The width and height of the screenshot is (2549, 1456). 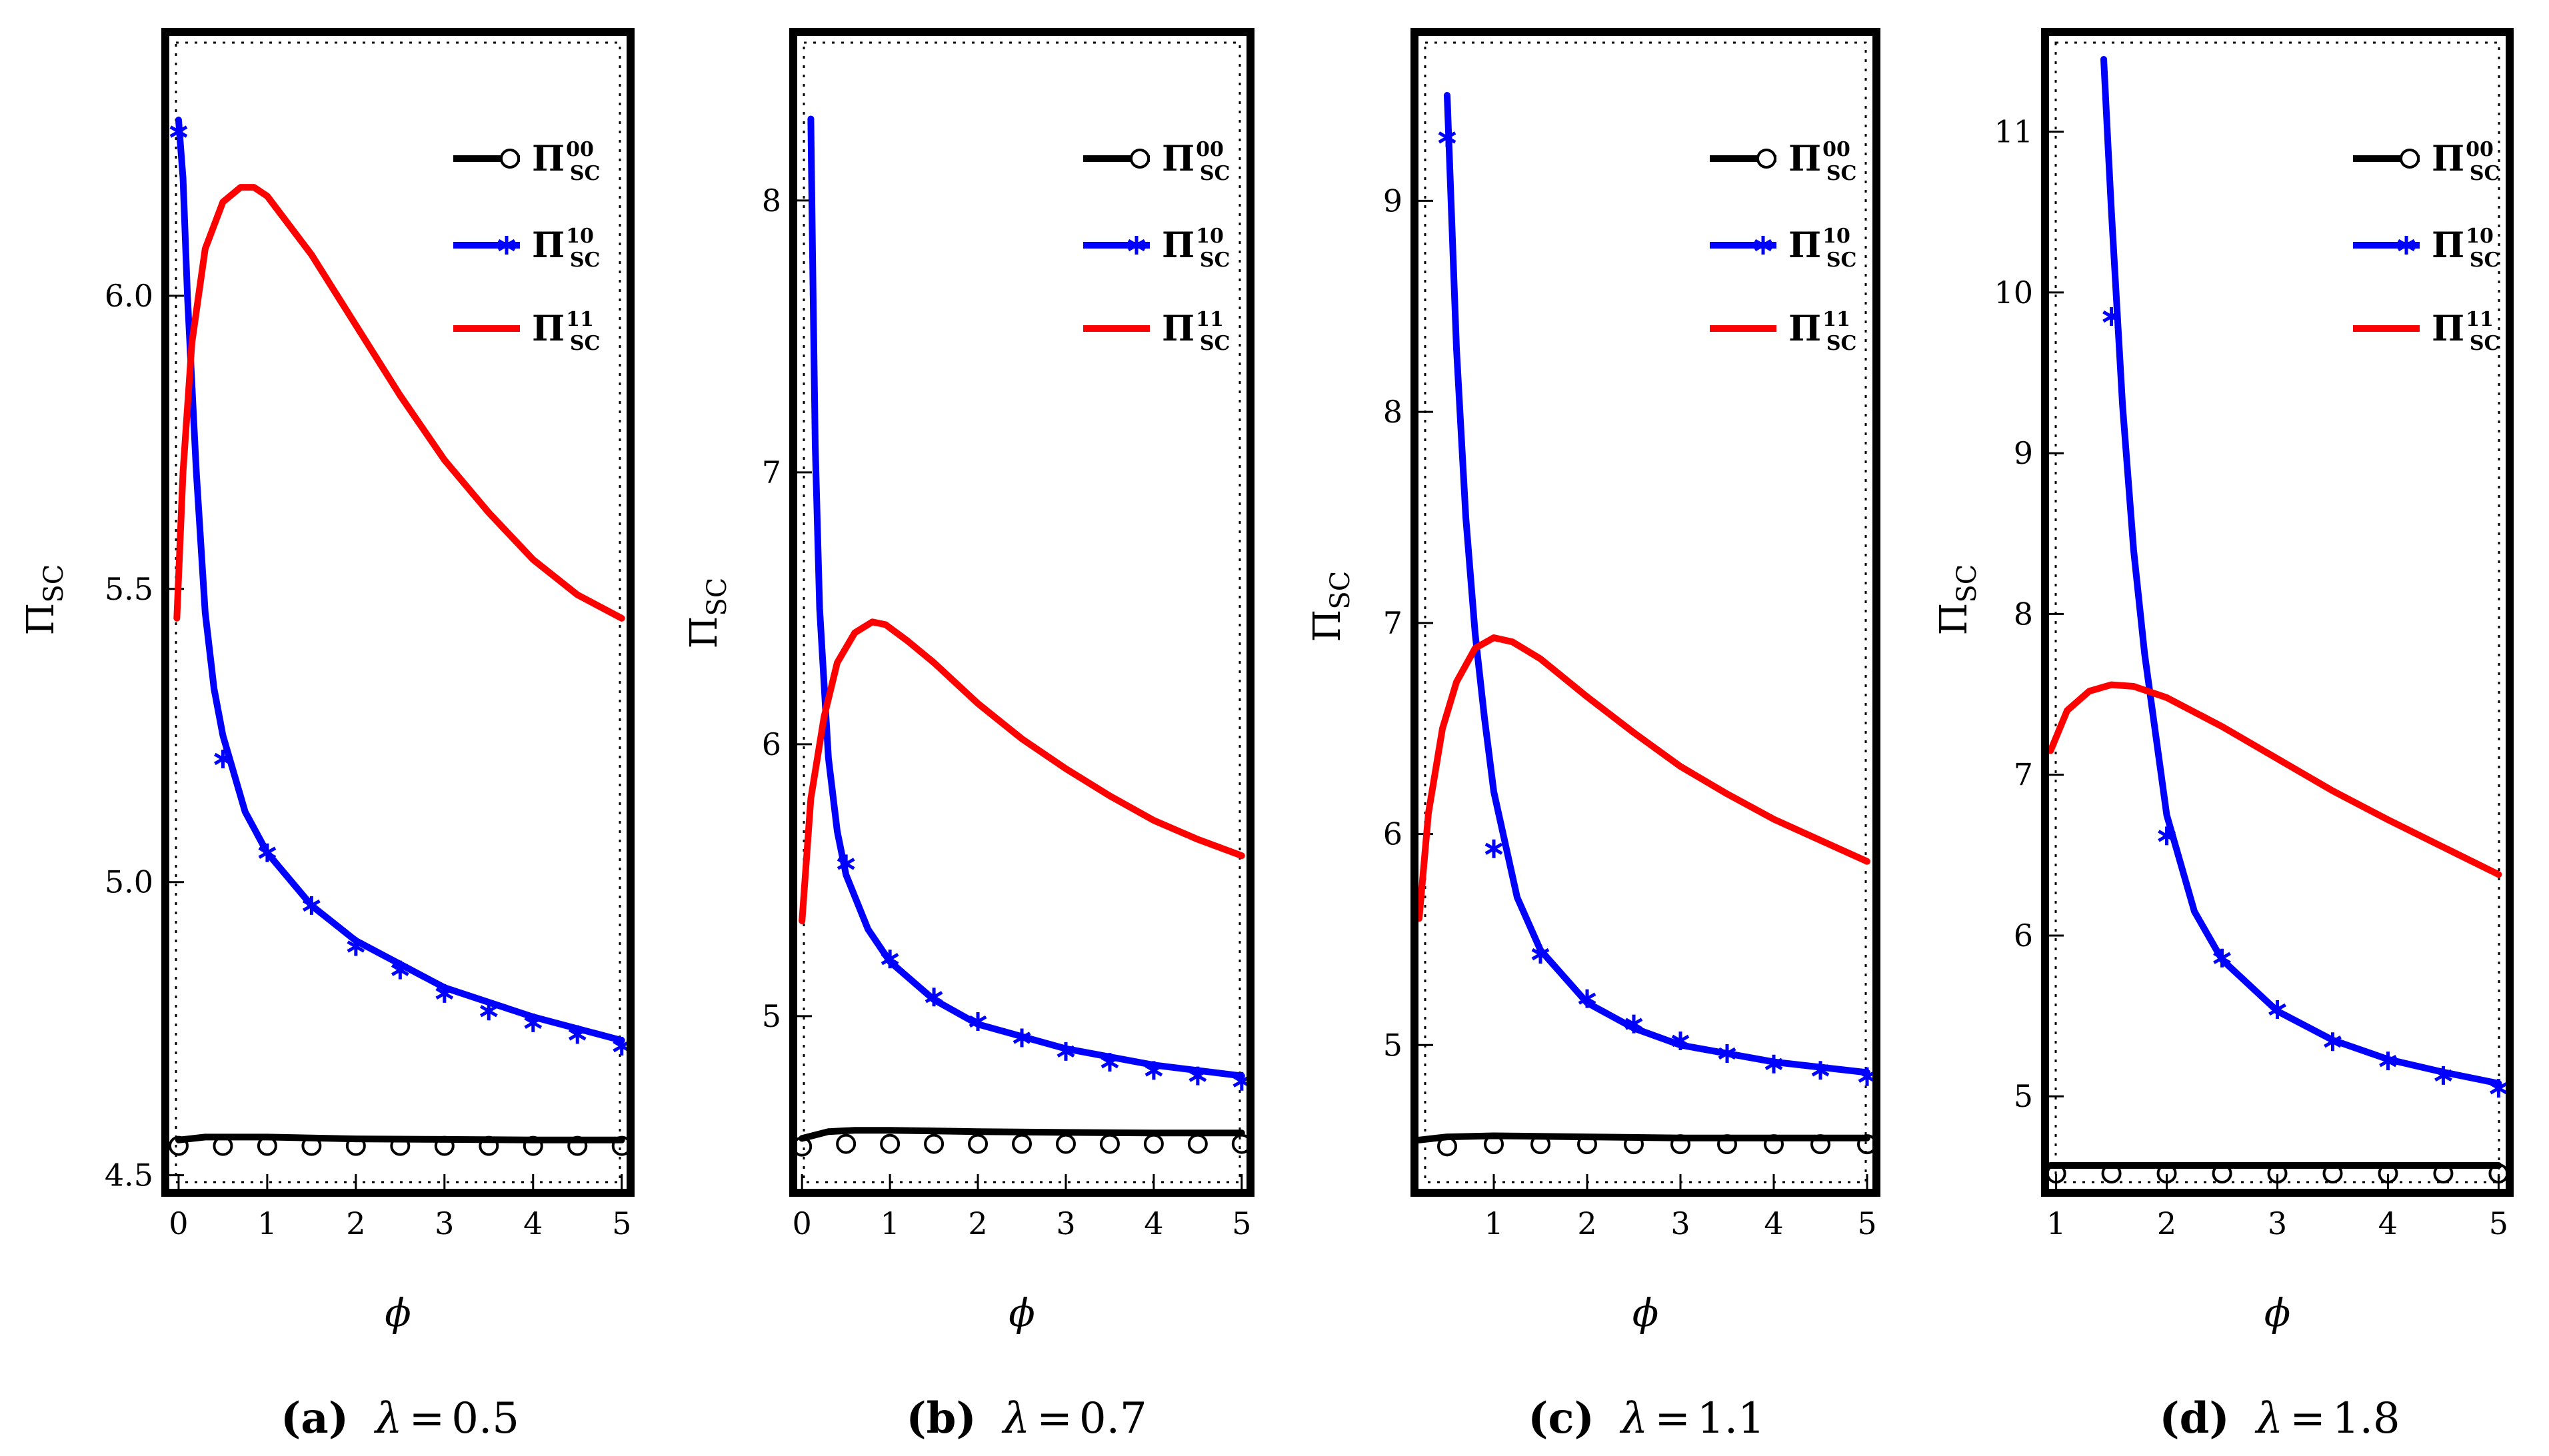 What do you see at coordinates (1140, 159) in the screenshot?
I see `legend-circle-marker` at bounding box center [1140, 159].